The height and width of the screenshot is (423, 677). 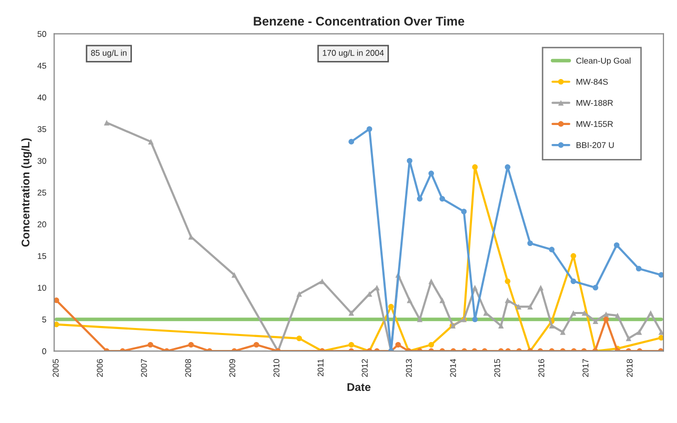 I want to click on legend-label: MW-188R, so click(x=594, y=103).